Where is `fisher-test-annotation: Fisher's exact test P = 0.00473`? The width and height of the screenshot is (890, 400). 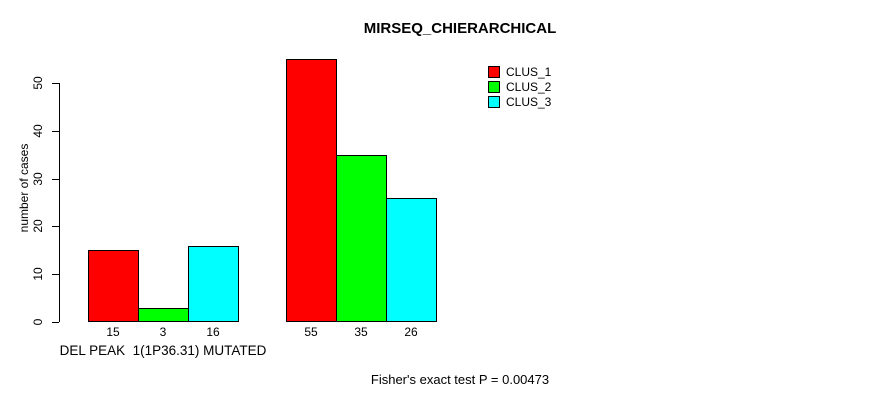
fisher-test-annotation: Fisher's exact test P = 0.00473 is located at coordinates (460, 379).